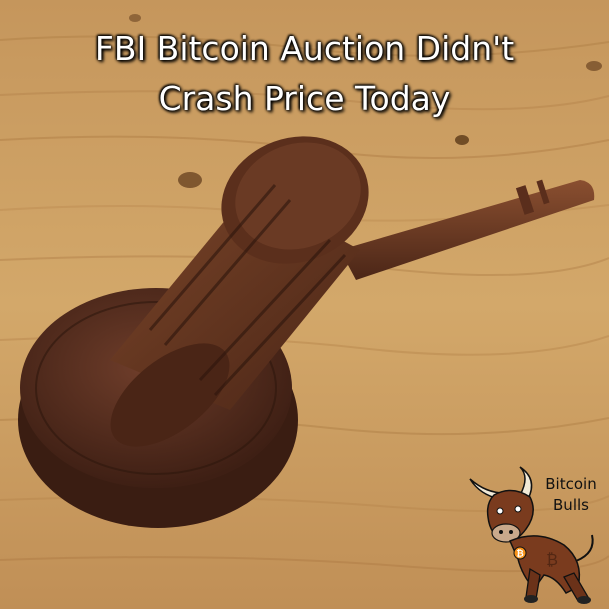  I want to click on bull-mascot-icon: ₿ ₿, so click(531, 535).